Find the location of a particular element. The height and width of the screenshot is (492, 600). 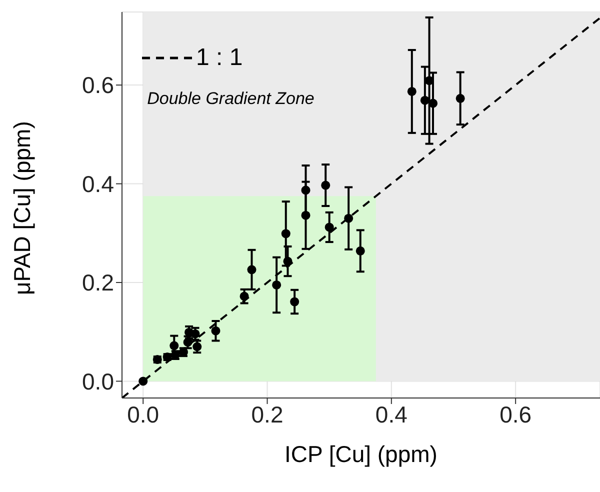

x-tick-label: 0.2 is located at coordinates (267, 414).